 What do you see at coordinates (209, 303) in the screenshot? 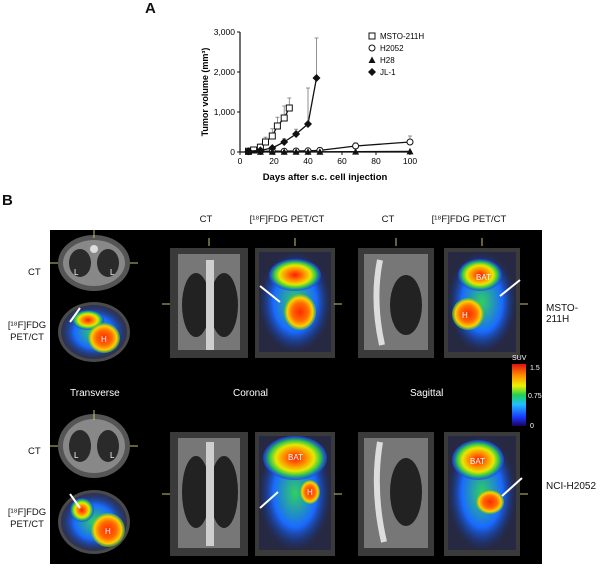
I see `row1-coronal-ct` at bounding box center [209, 303].